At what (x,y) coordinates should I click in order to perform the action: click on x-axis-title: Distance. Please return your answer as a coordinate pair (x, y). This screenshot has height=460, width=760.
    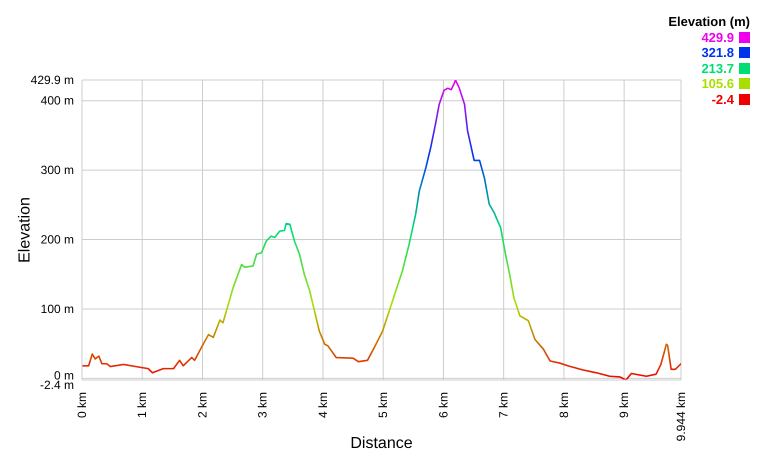
    Looking at the image, I should click on (381, 443).